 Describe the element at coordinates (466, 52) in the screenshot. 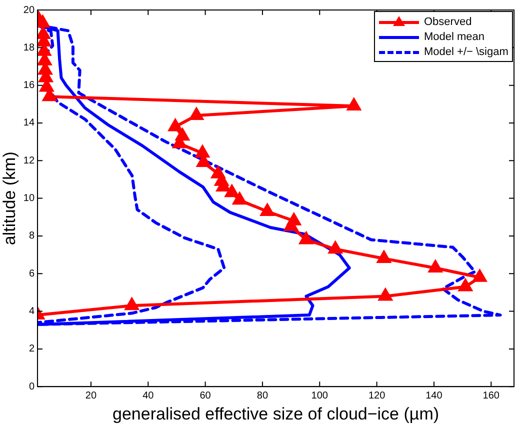

I see `legend-label: Model +/− \sigam` at that location.